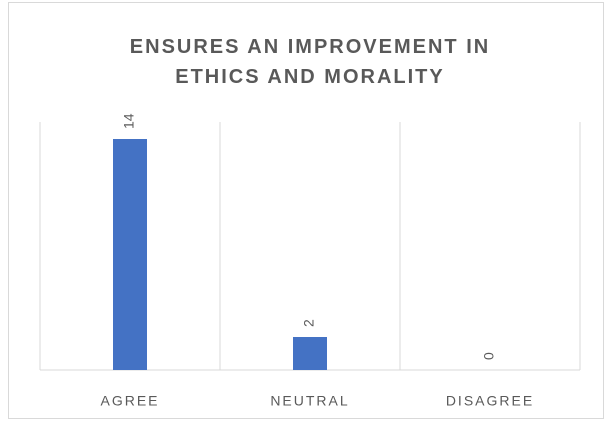  Describe the element at coordinates (489, 356) in the screenshot. I see `data-label: 0` at that location.